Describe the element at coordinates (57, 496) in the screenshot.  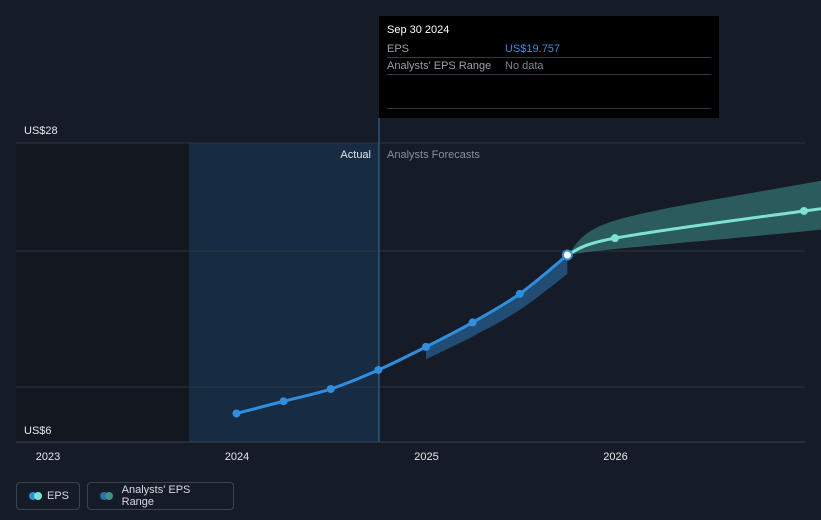
I see `legend-eps-label: EPS` at that location.